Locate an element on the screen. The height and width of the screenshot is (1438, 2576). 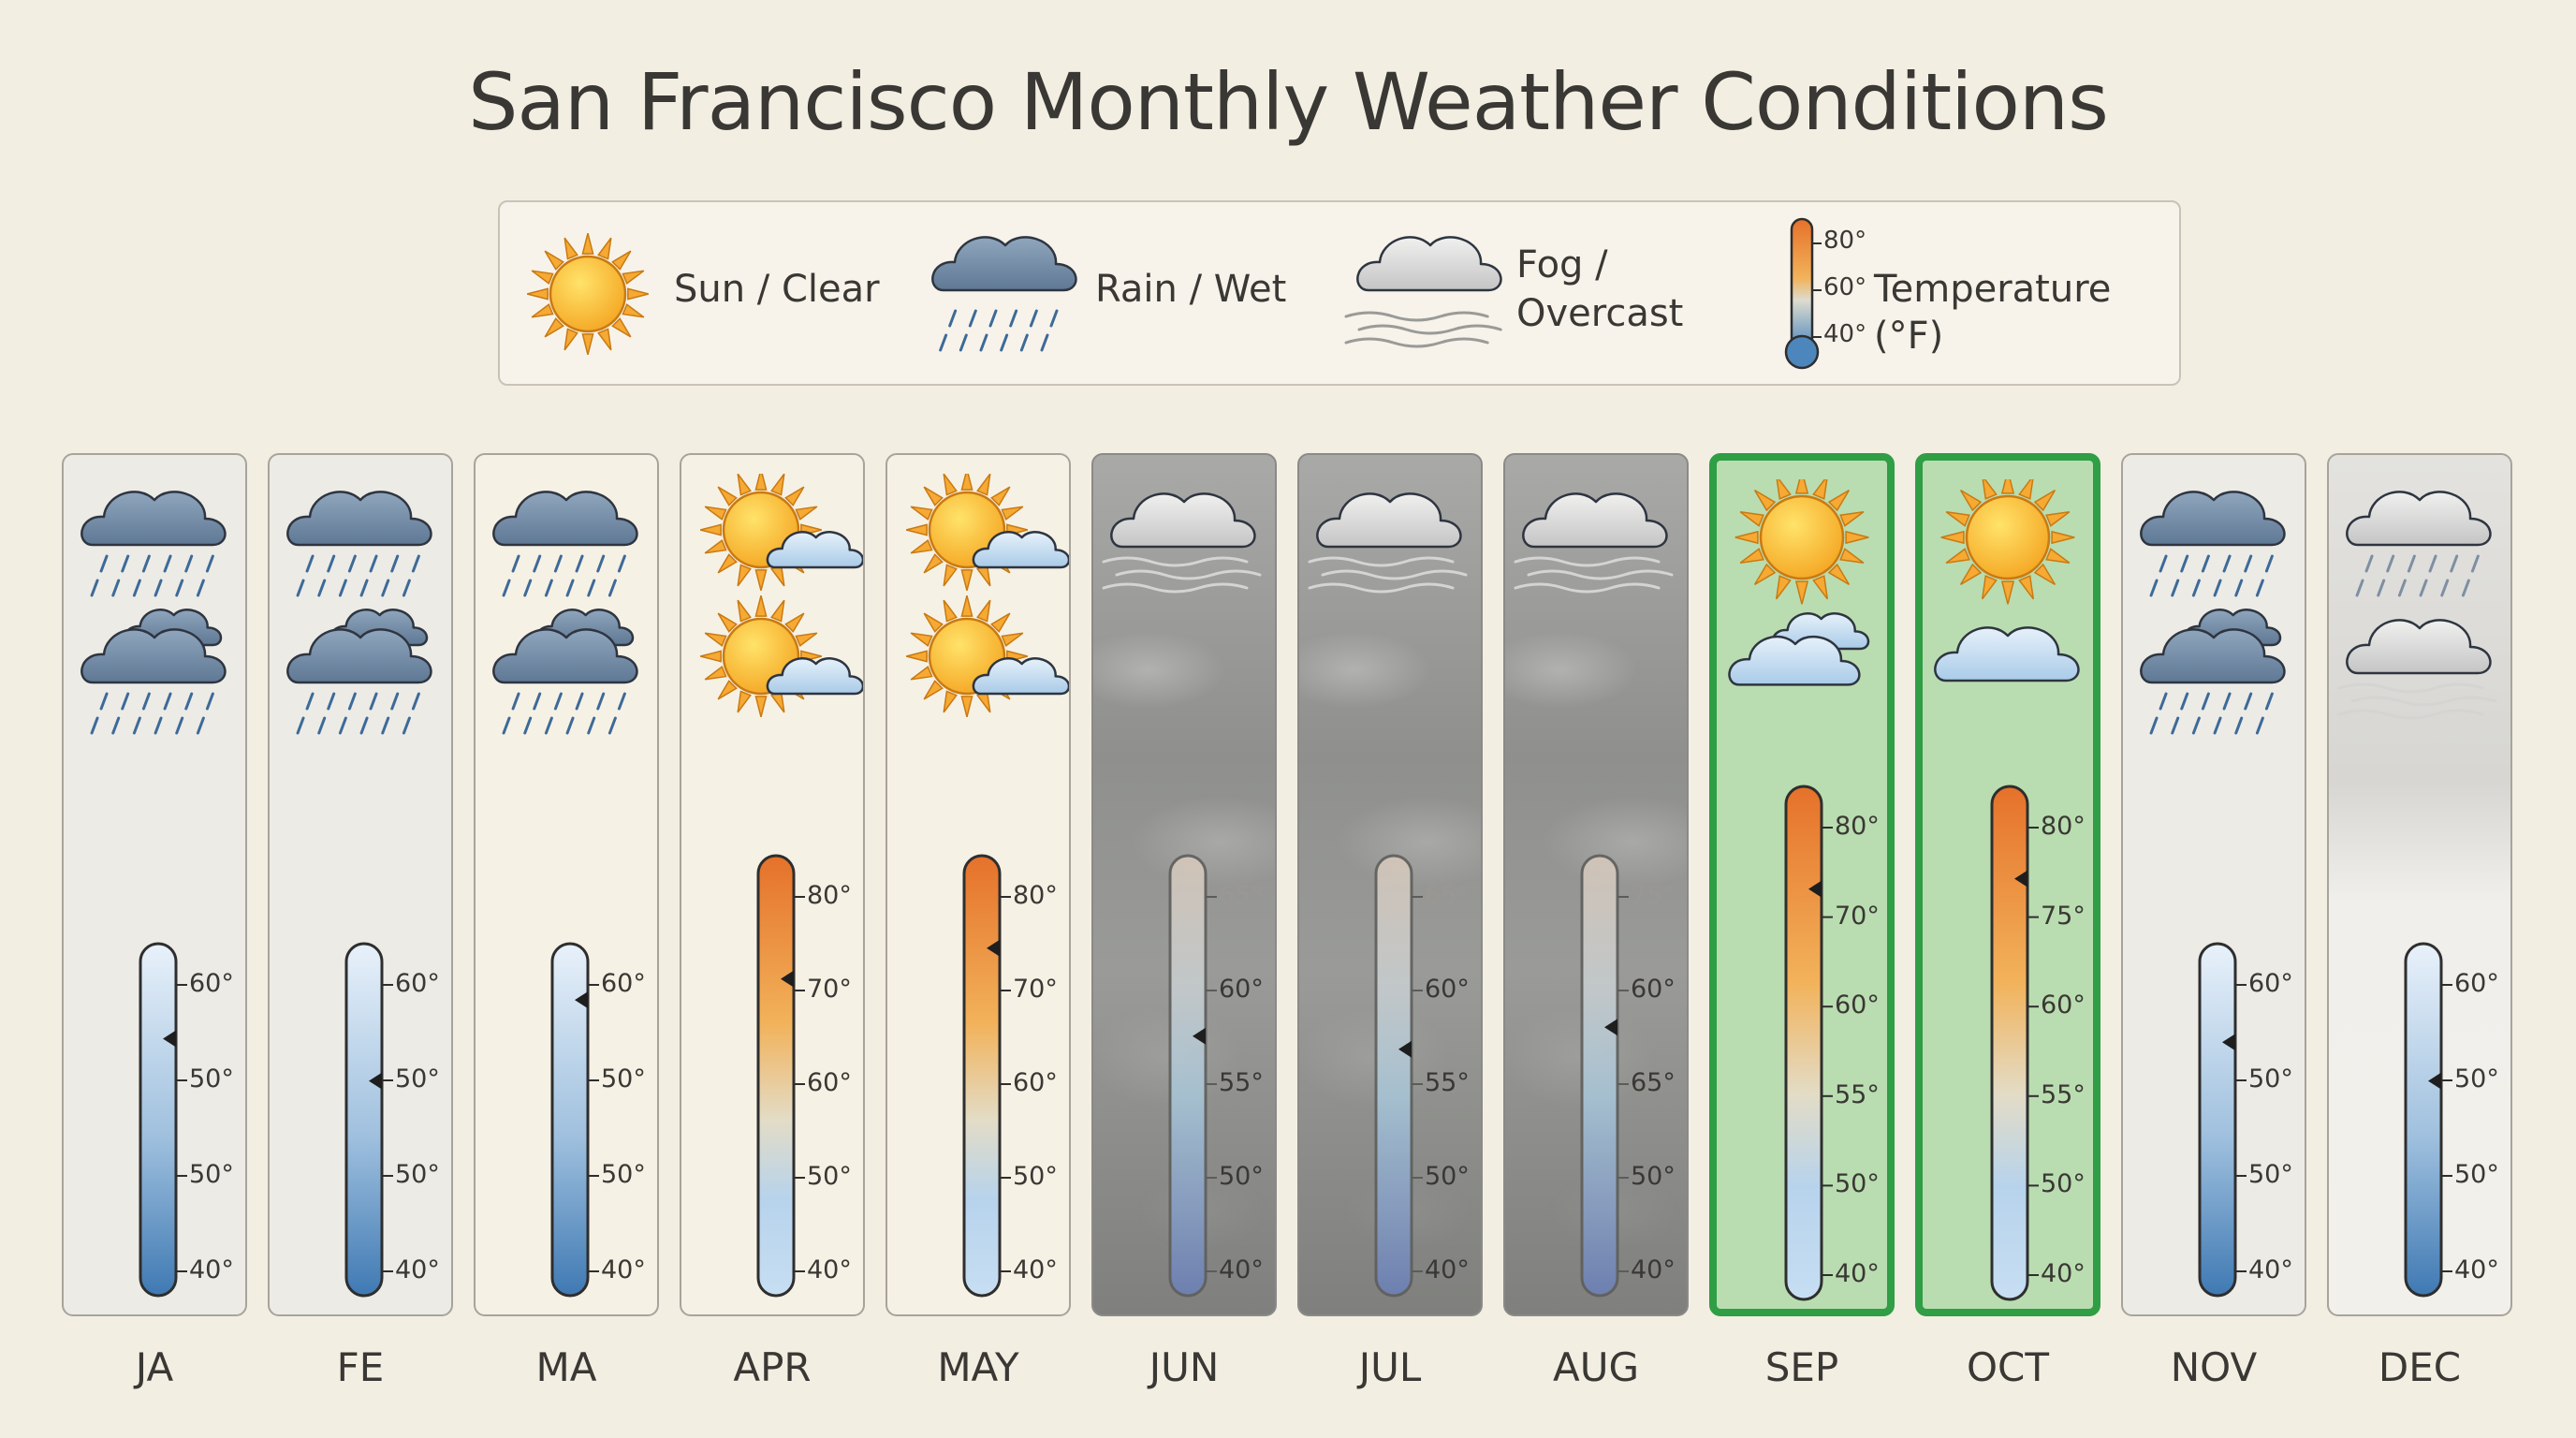
month-label-dec: DEC is located at coordinates (2420, 1367).